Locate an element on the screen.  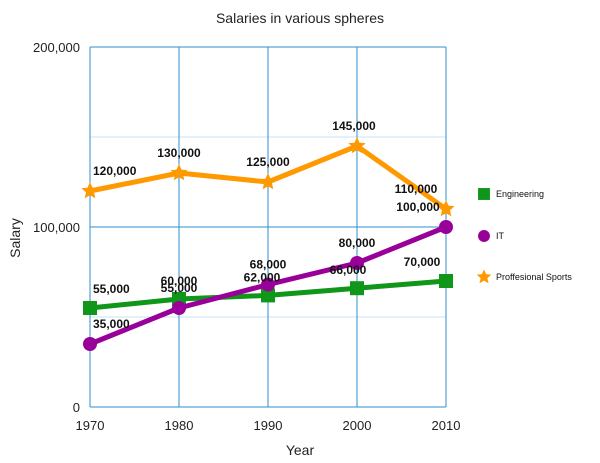
y-axis-ticks: 0 100,000 200,000 is located at coordinates (56, 227).